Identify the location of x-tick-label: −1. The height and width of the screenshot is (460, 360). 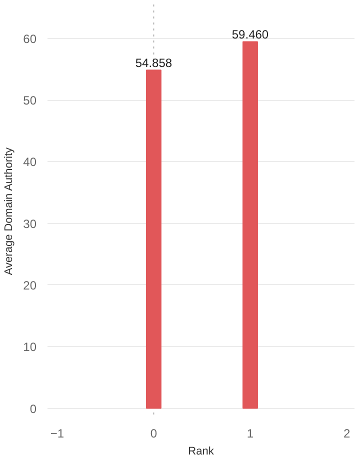
(57, 433).